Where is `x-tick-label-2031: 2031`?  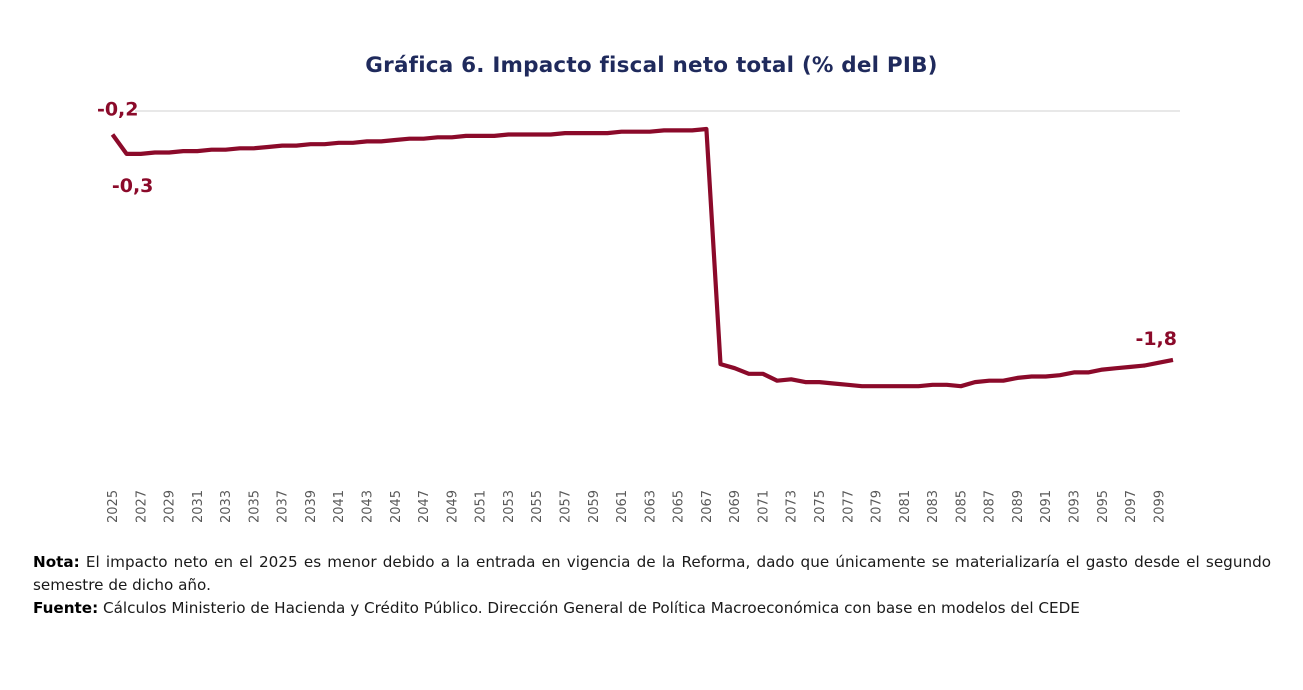 x-tick-label-2031: 2031 is located at coordinates (198, 506).